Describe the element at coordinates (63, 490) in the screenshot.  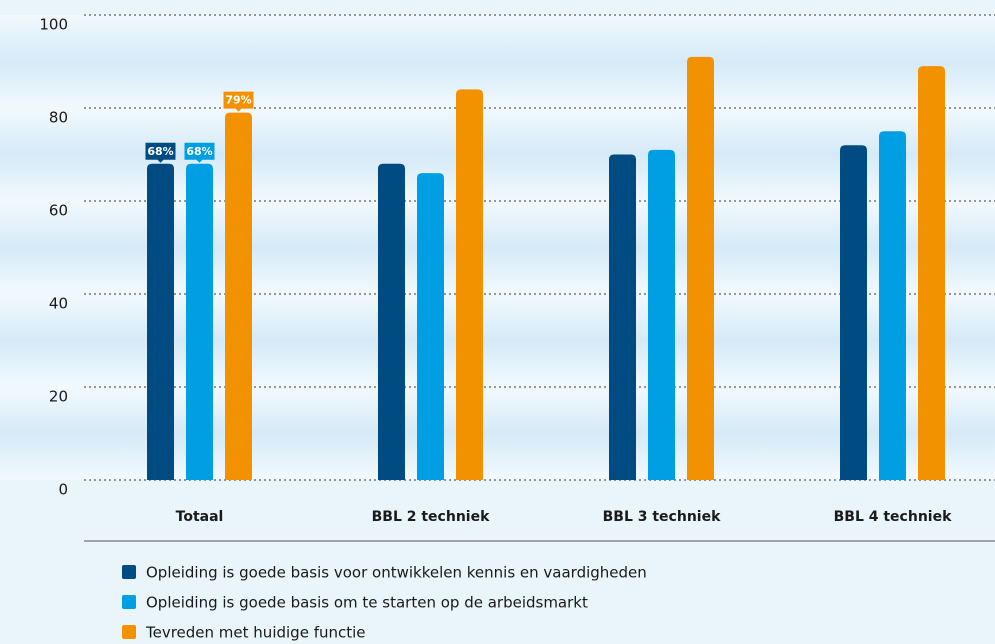
I see `y-tick-label: 0` at that location.